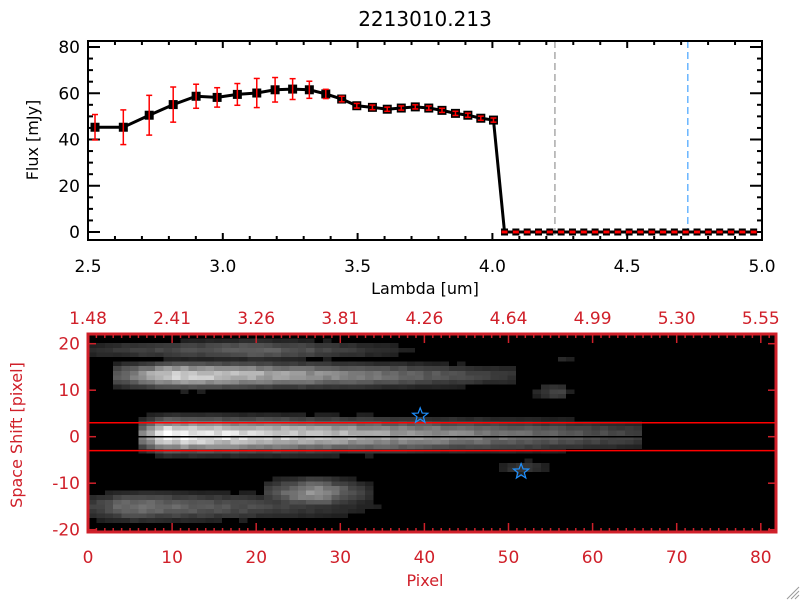 Image resolution: width=800 pixels, height=600 pixels. Describe the element at coordinates (677, 558) in the screenshot. I see `x-tick-label: 70` at that location.